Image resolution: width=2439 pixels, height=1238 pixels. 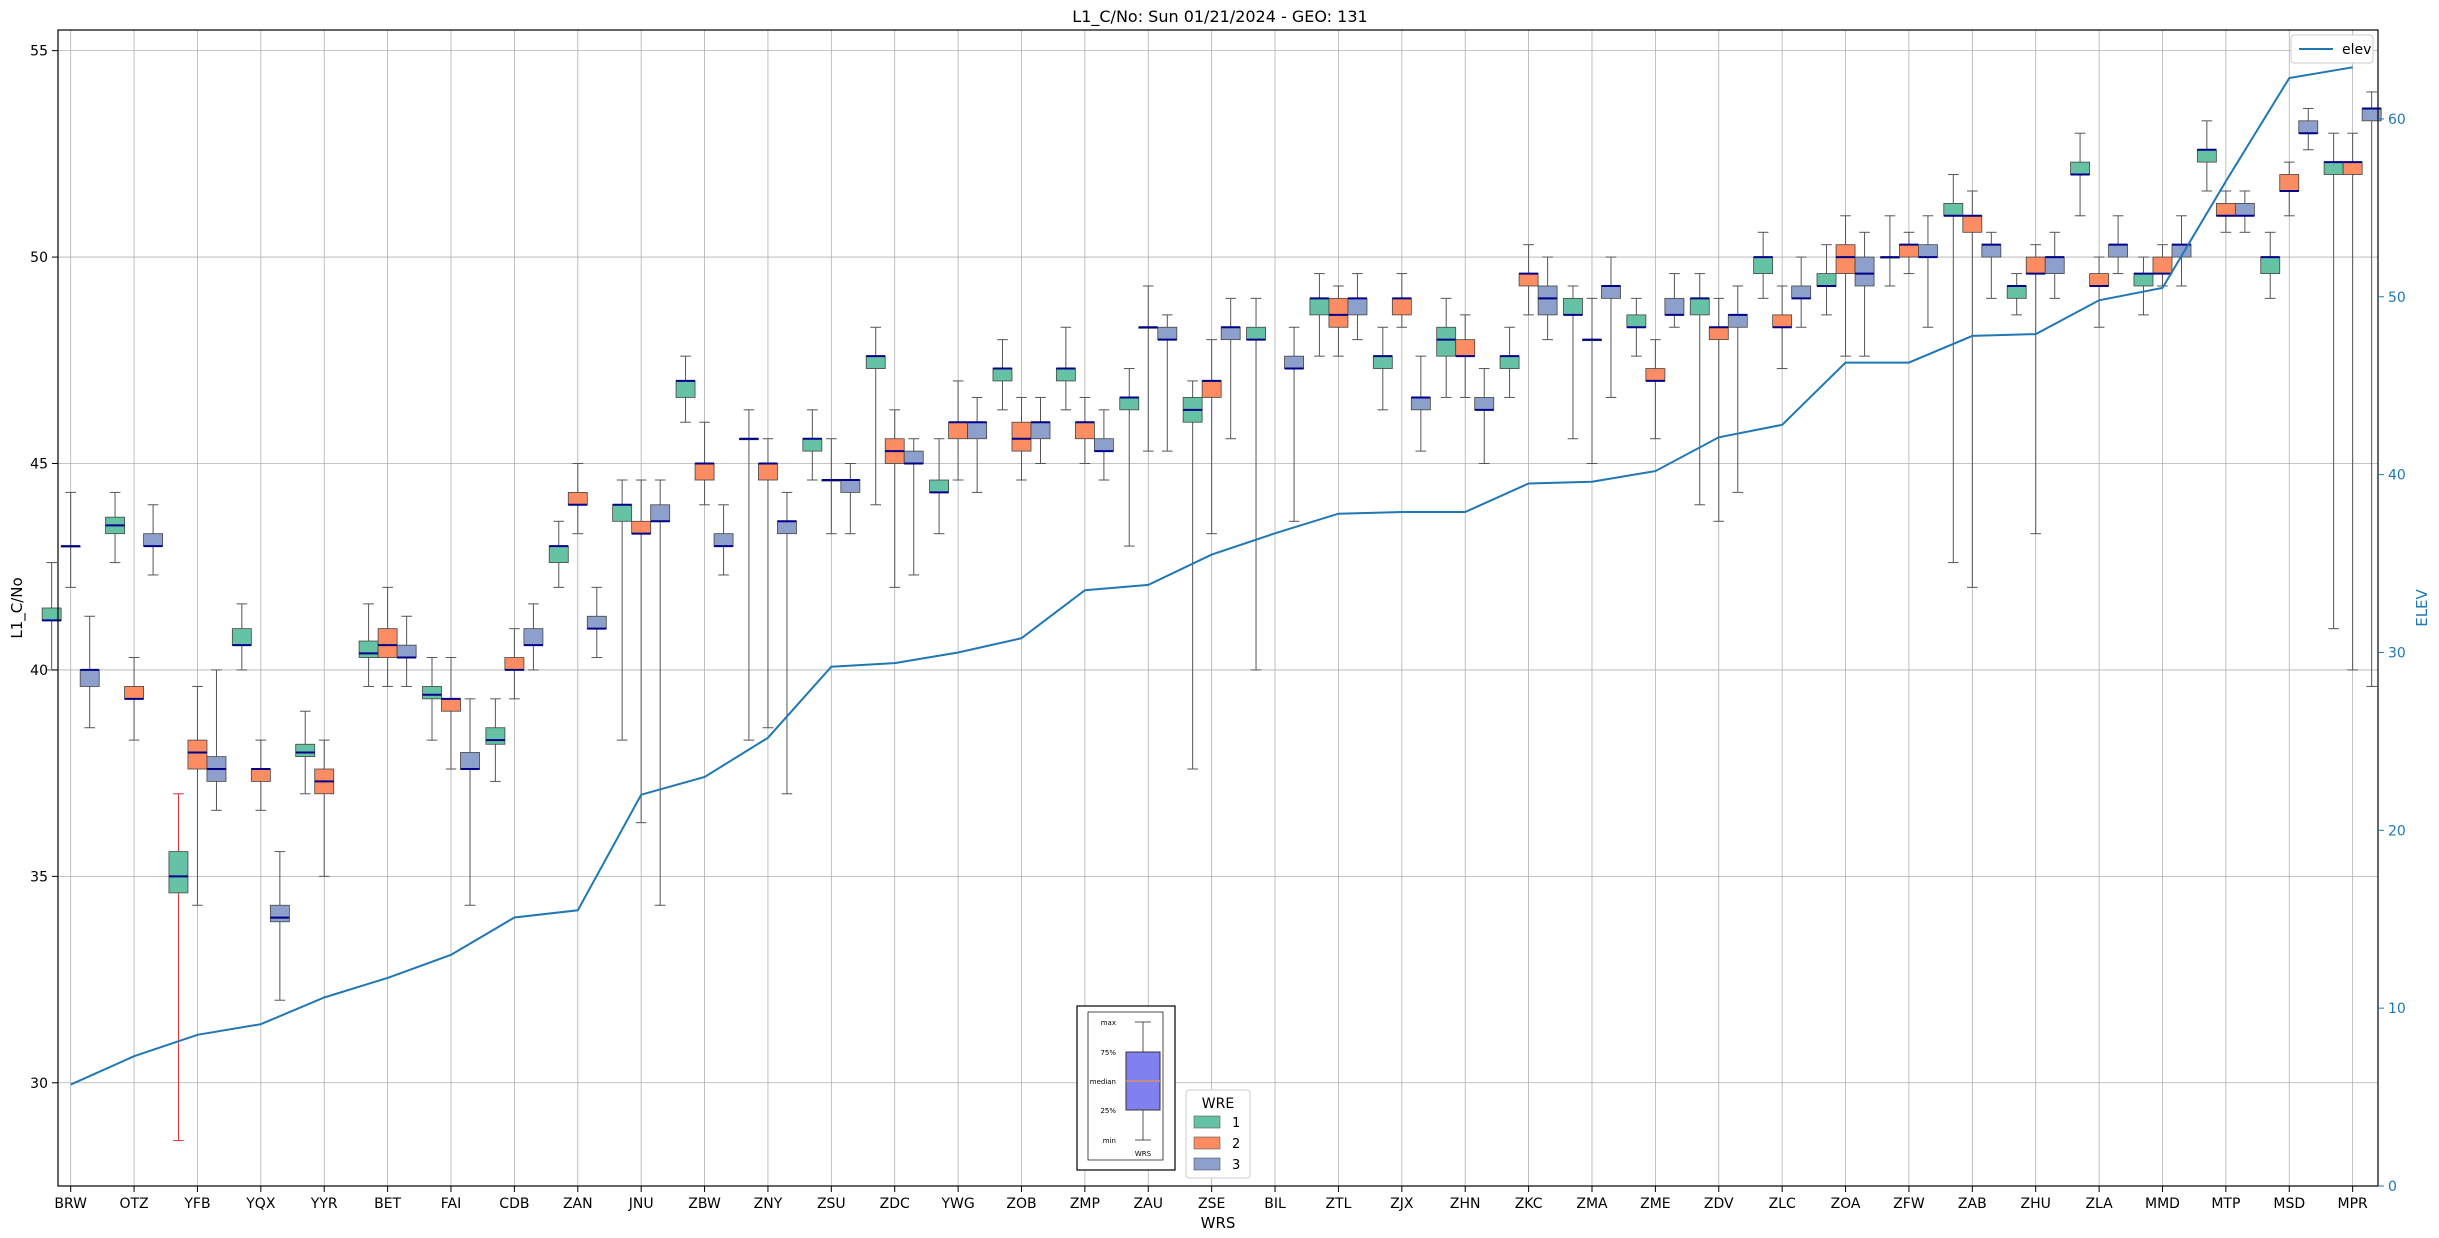 What do you see at coordinates (2397, 120) in the screenshot?
I see `y2-tick-label: 60` at bounding box center [2397, 120].